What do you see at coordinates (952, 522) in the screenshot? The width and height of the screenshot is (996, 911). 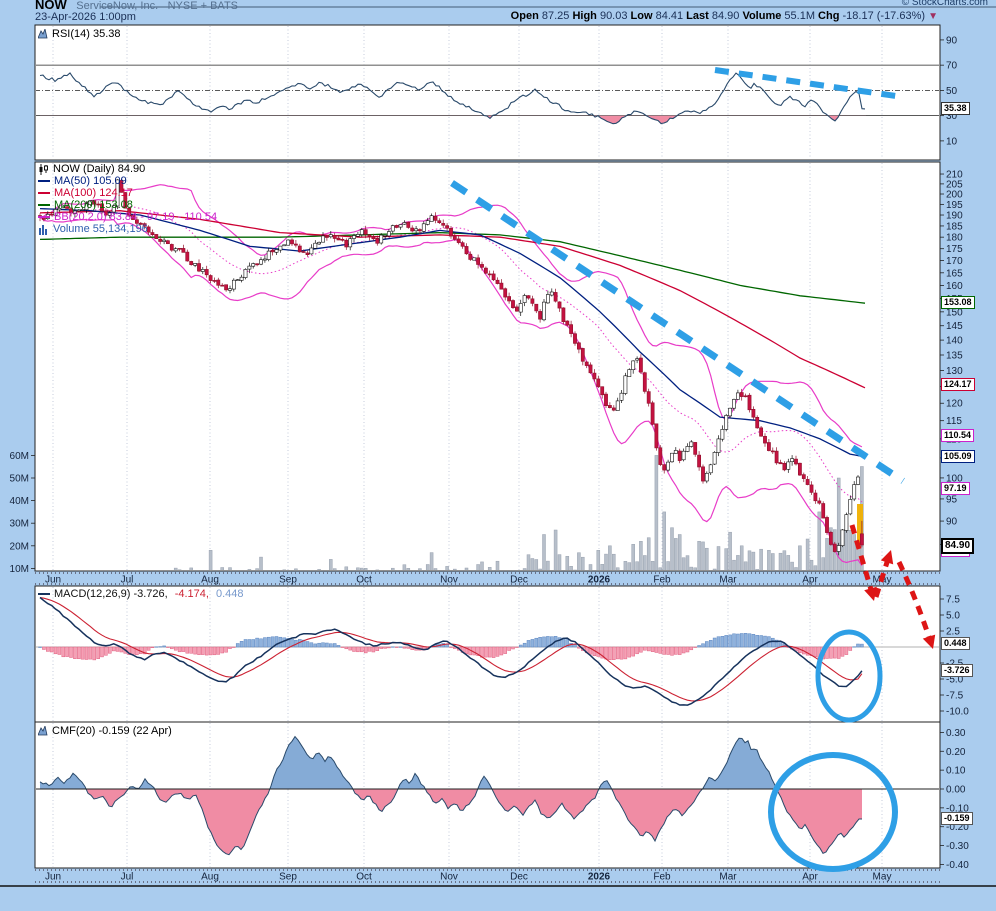 I see `svg-text: 90` at bounding box center [952, 522].